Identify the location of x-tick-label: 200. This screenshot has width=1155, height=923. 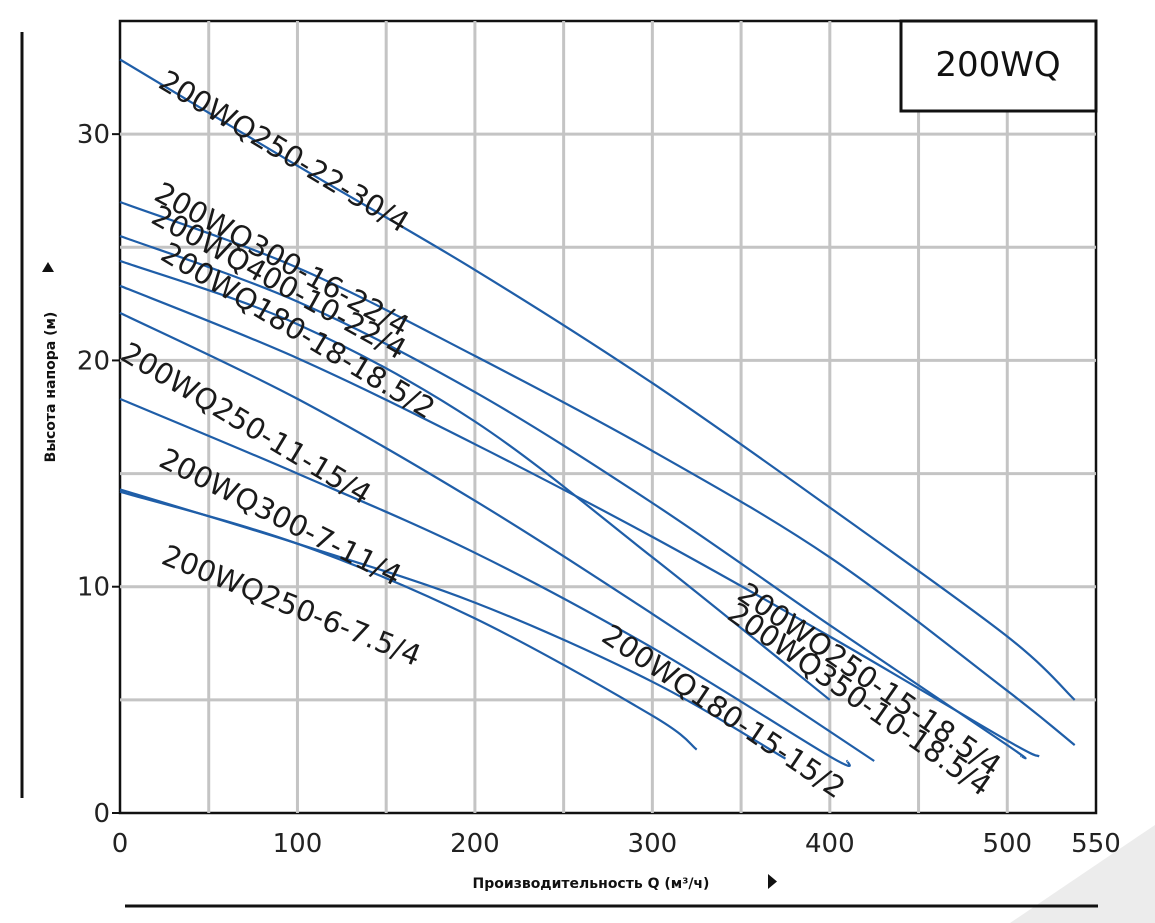
(475, 844).